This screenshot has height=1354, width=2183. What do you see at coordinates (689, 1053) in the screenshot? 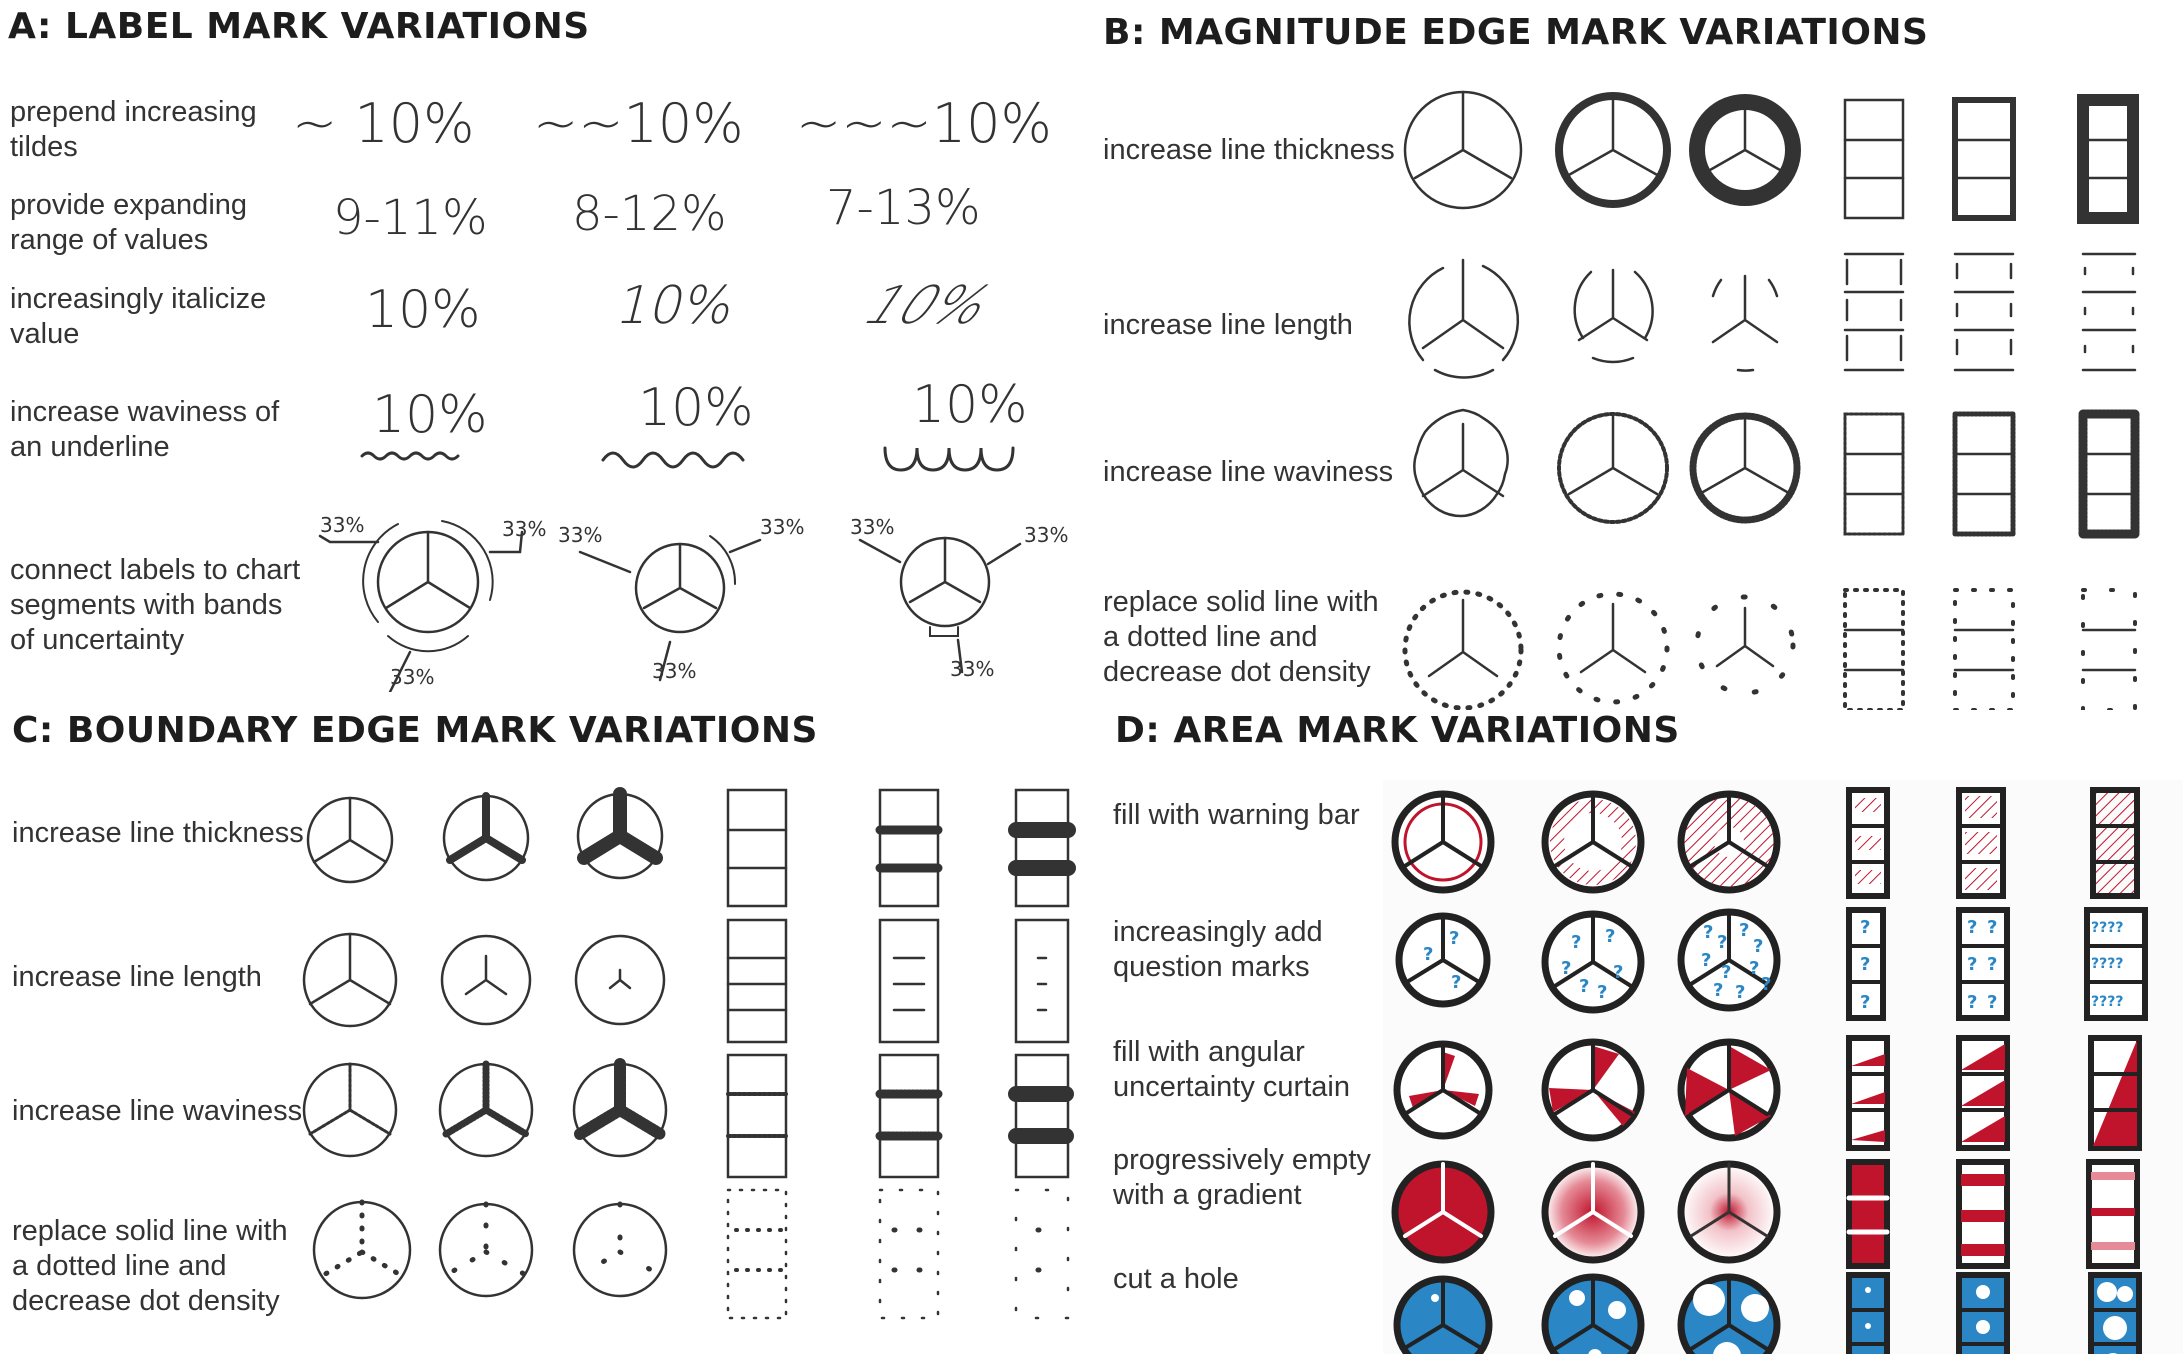
I see `panel-c-sketches` at bounding box center [689, 1053].